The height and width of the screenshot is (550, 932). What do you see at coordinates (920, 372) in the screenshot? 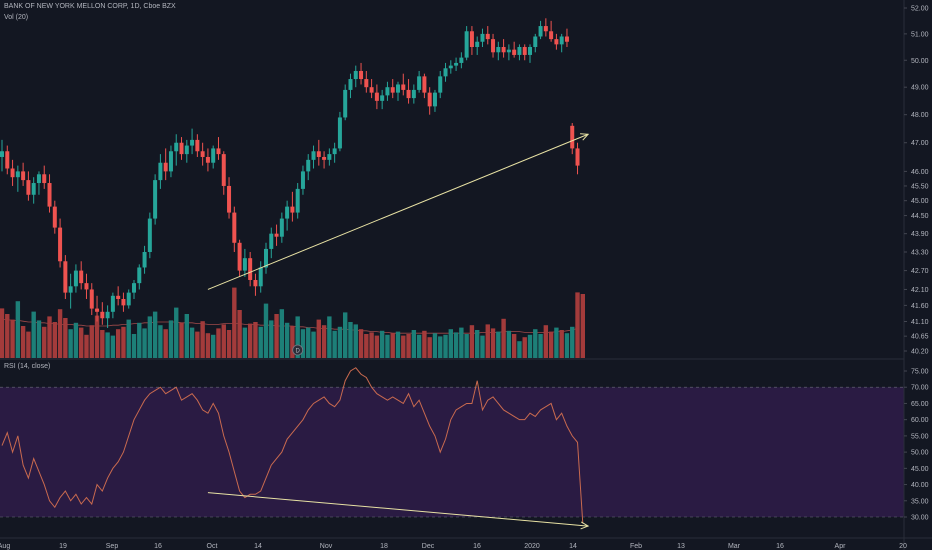
I see `rsi-tick-label: 75.00` at bounding box center [920, 372].